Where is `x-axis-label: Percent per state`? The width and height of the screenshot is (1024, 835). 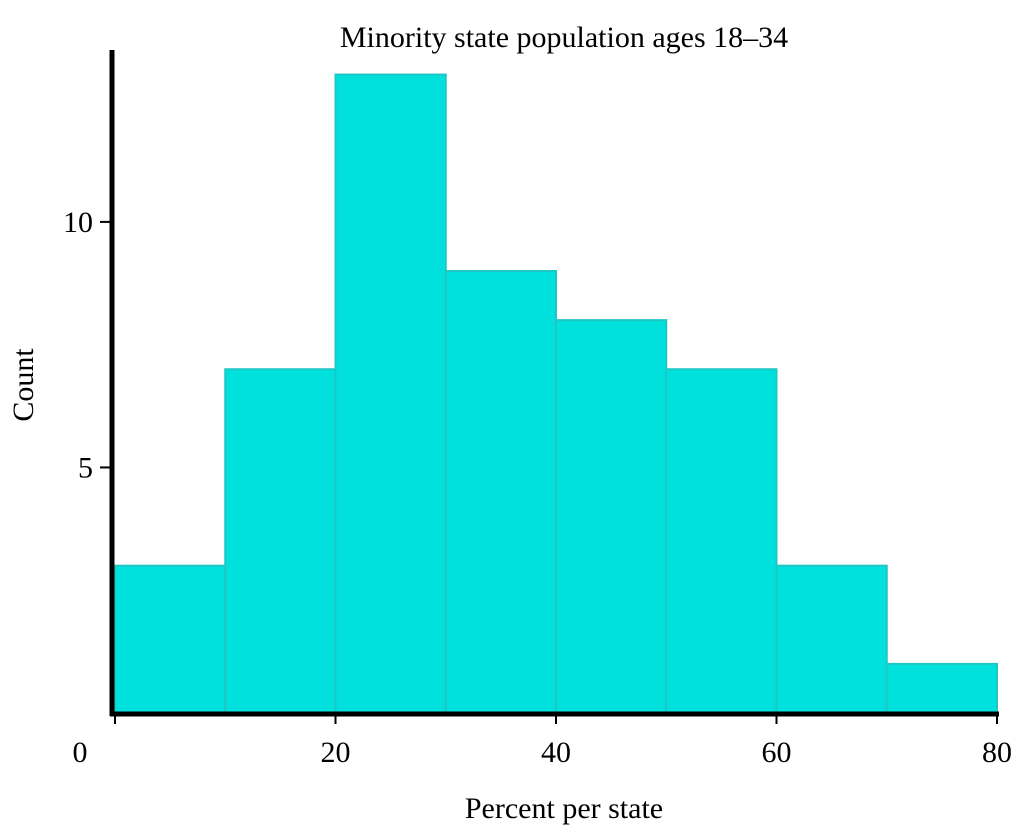
x-axis-label: Percent per state is located at coordinates (564, 808).